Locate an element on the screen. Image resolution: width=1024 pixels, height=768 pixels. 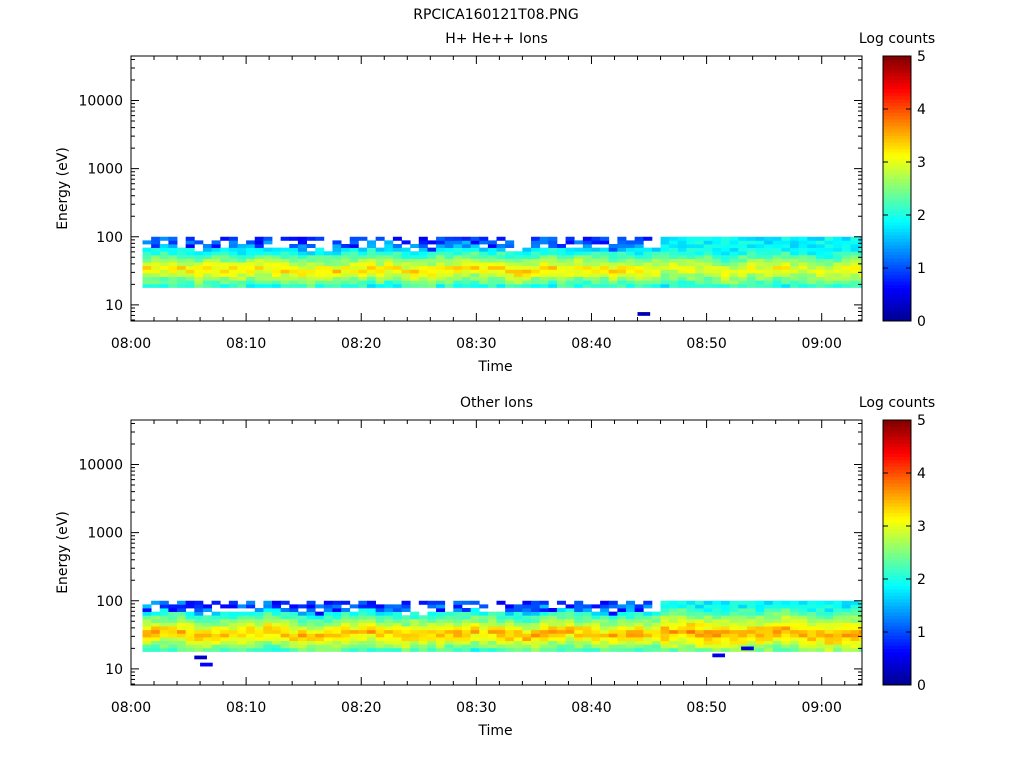
x-tick-label: 08:40 is located at coordinates (591, 708).